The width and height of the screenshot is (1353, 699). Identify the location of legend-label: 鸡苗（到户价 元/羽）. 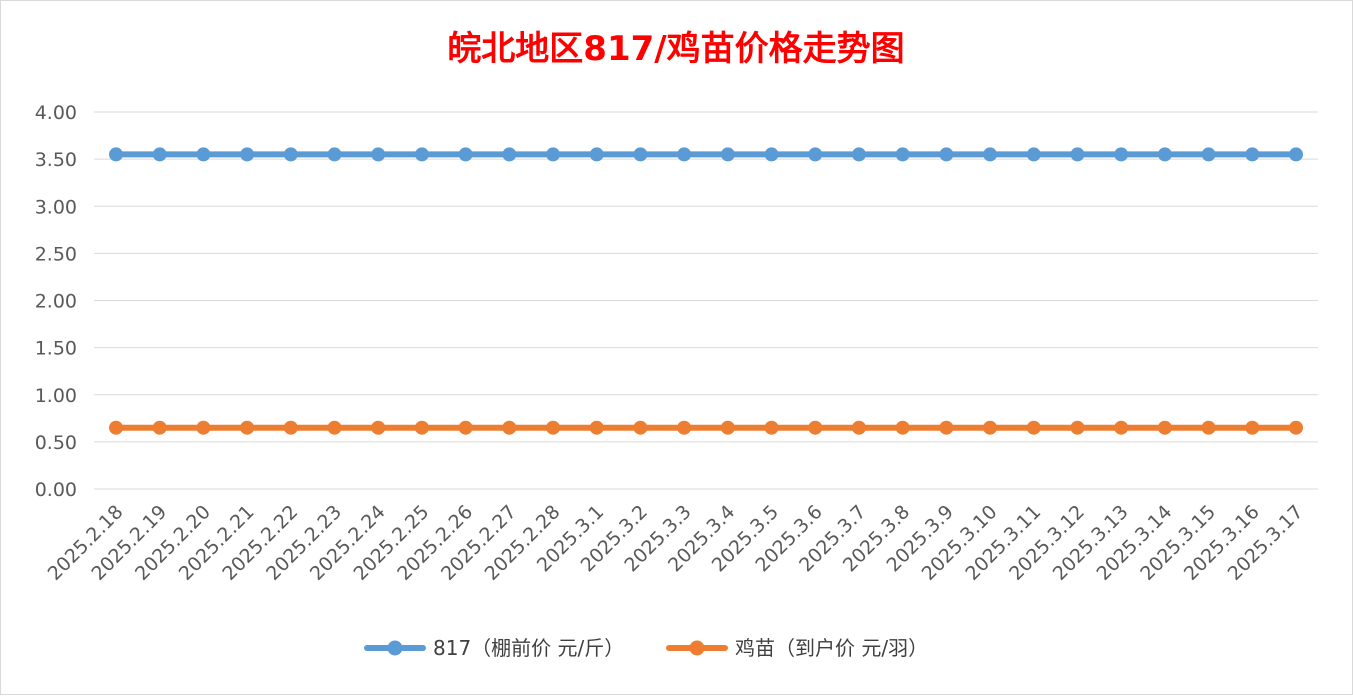
(831, 648).